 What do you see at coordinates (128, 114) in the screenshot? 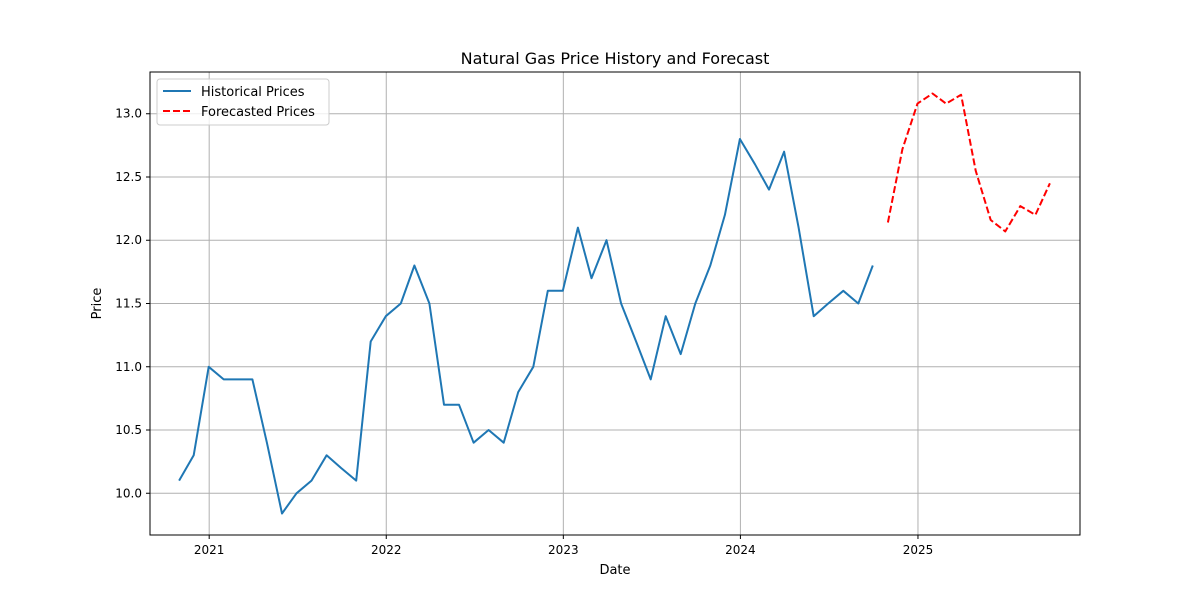
I see `y-tick-label: 13.0` at bounding box center [128, 114].